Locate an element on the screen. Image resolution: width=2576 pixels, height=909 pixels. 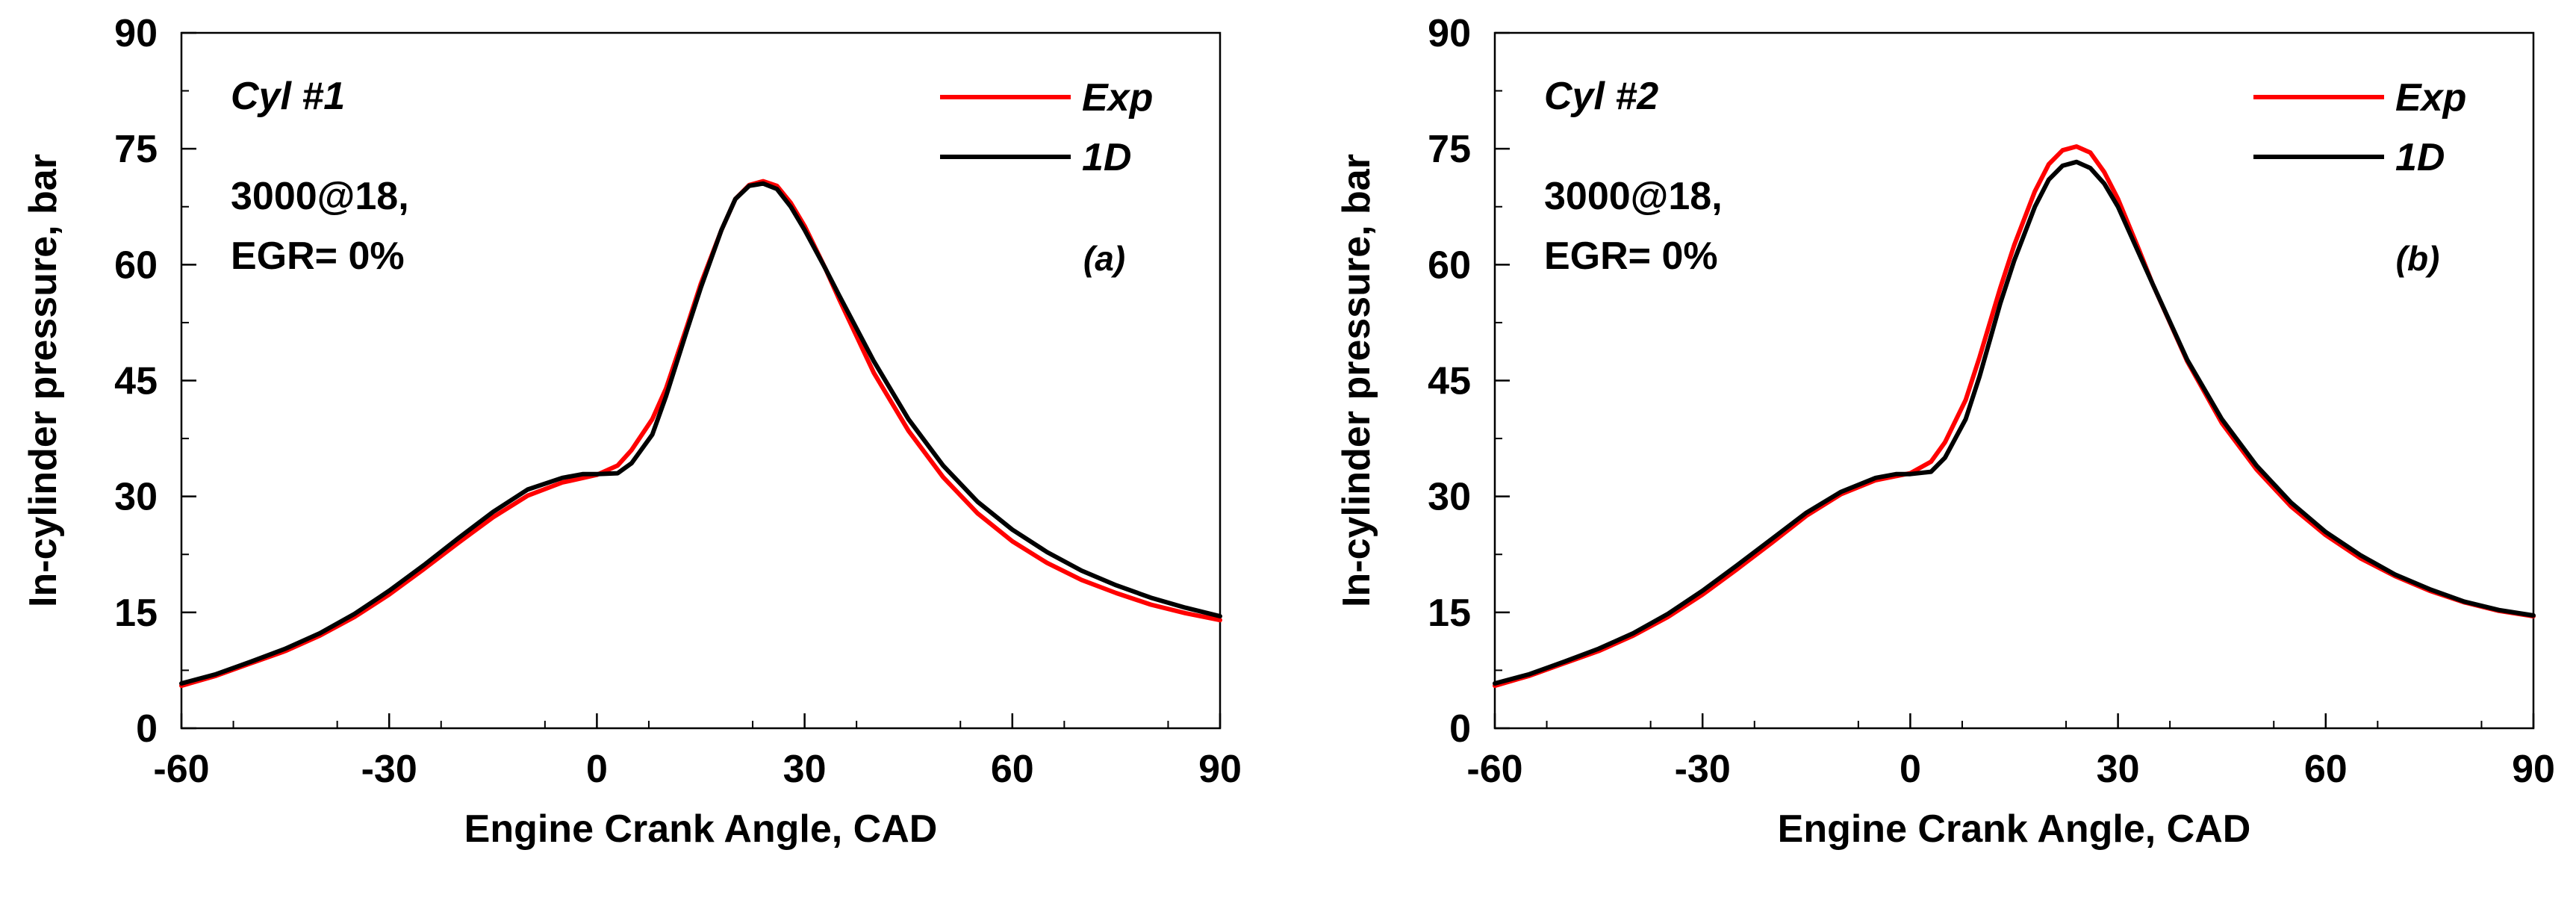
cylinder-label: Cyl #2 is located at coordinates (1601, 96).